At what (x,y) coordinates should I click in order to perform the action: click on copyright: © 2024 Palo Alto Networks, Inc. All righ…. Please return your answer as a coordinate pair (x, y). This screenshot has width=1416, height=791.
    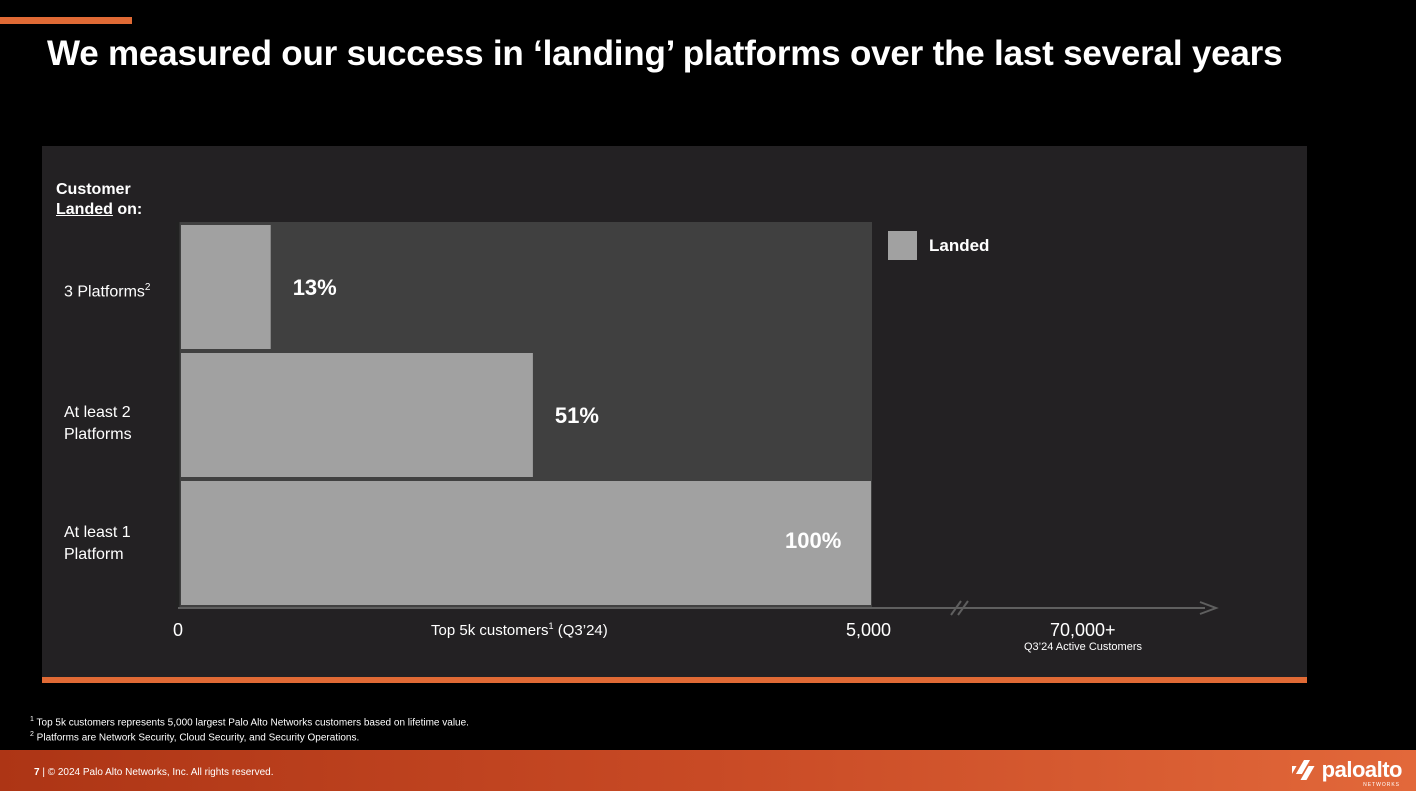
    Looking at the image, I should click on (160, 772).